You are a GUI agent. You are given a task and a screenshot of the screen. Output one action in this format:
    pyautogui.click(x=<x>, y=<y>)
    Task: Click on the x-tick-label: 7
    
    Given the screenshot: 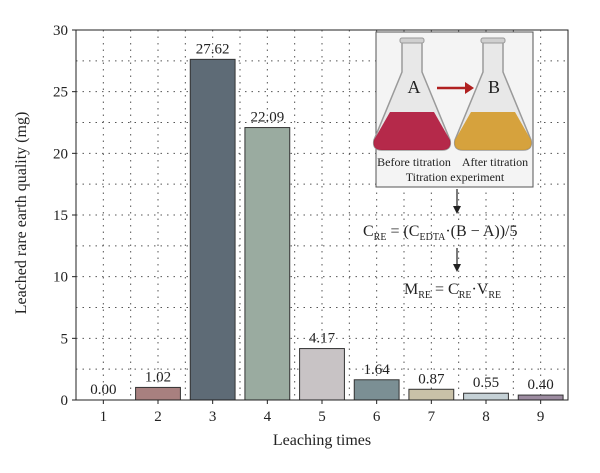 What is the action you would take?
    pyautogui.click(x=432, y=417)
    